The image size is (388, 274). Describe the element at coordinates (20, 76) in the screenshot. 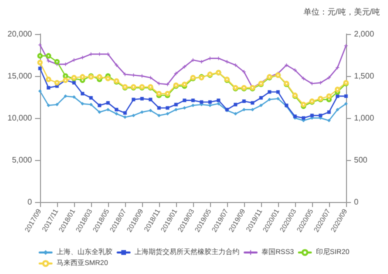

I see `y-tick-label: 15,000` at that location.